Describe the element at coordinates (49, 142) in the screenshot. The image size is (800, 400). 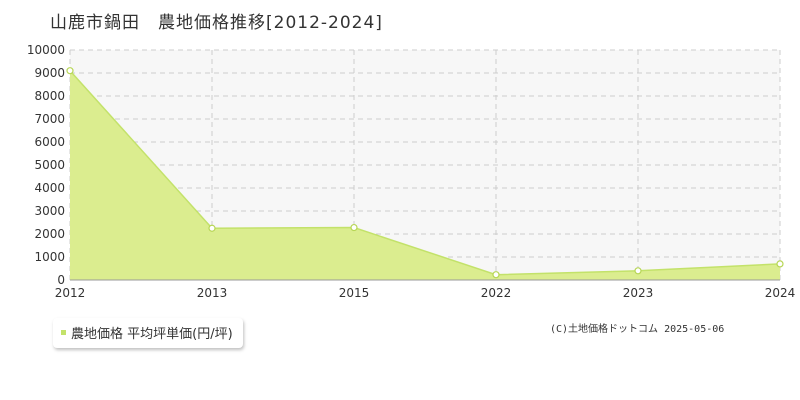
I see `y-tick-label: 6000` at that location.